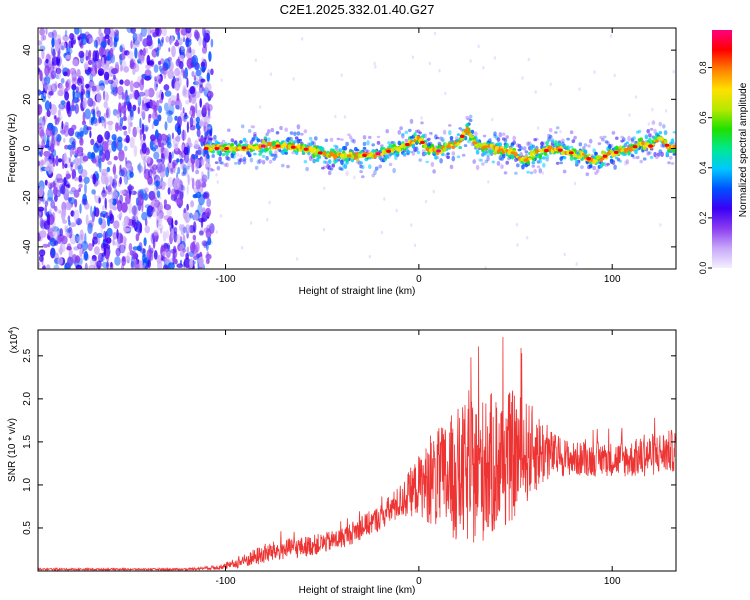 The width and height of the screenshot is (750, 600). What do you see at coordinates (27, 528) in the screenshot?
I see `y-tick-label: 0.5` at bounding box center [27, 528].